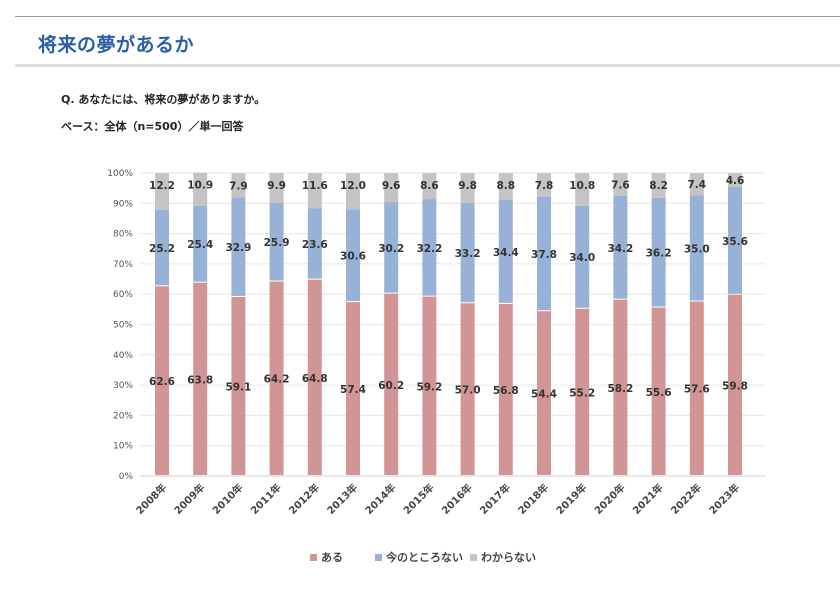  Describe the element at coordinates (506, 391) in the screenshot. I see `data-label: 56.8` at that location.